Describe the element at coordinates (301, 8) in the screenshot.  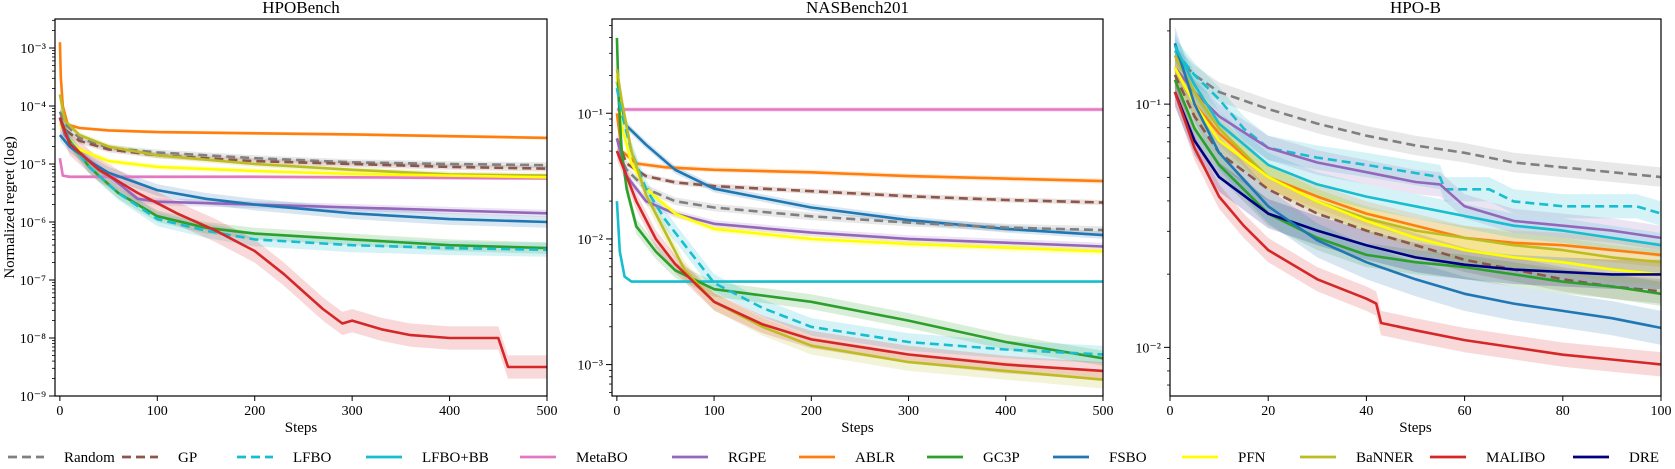
I see `panel-title: HPOBench` at that location.